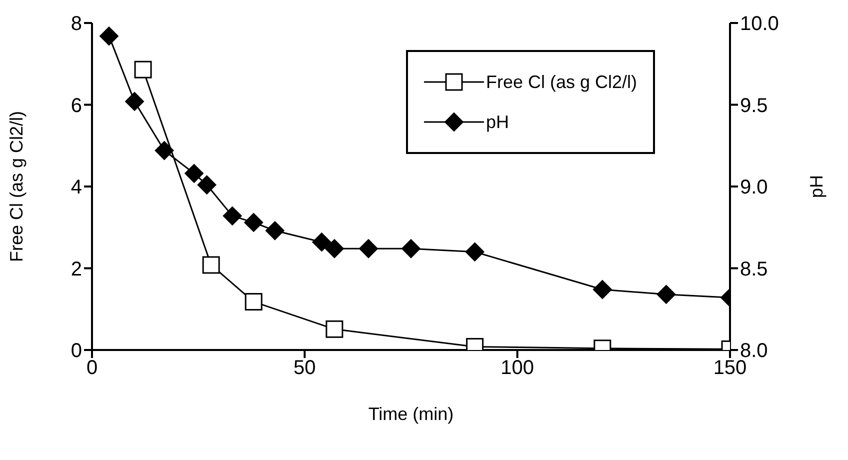 The width and height of the screenshot is (848, 460). What do you see at coordinates (816, 186) in the screenshot?
I see `y2-axis-title: pH` at bounding box center [816, 186].